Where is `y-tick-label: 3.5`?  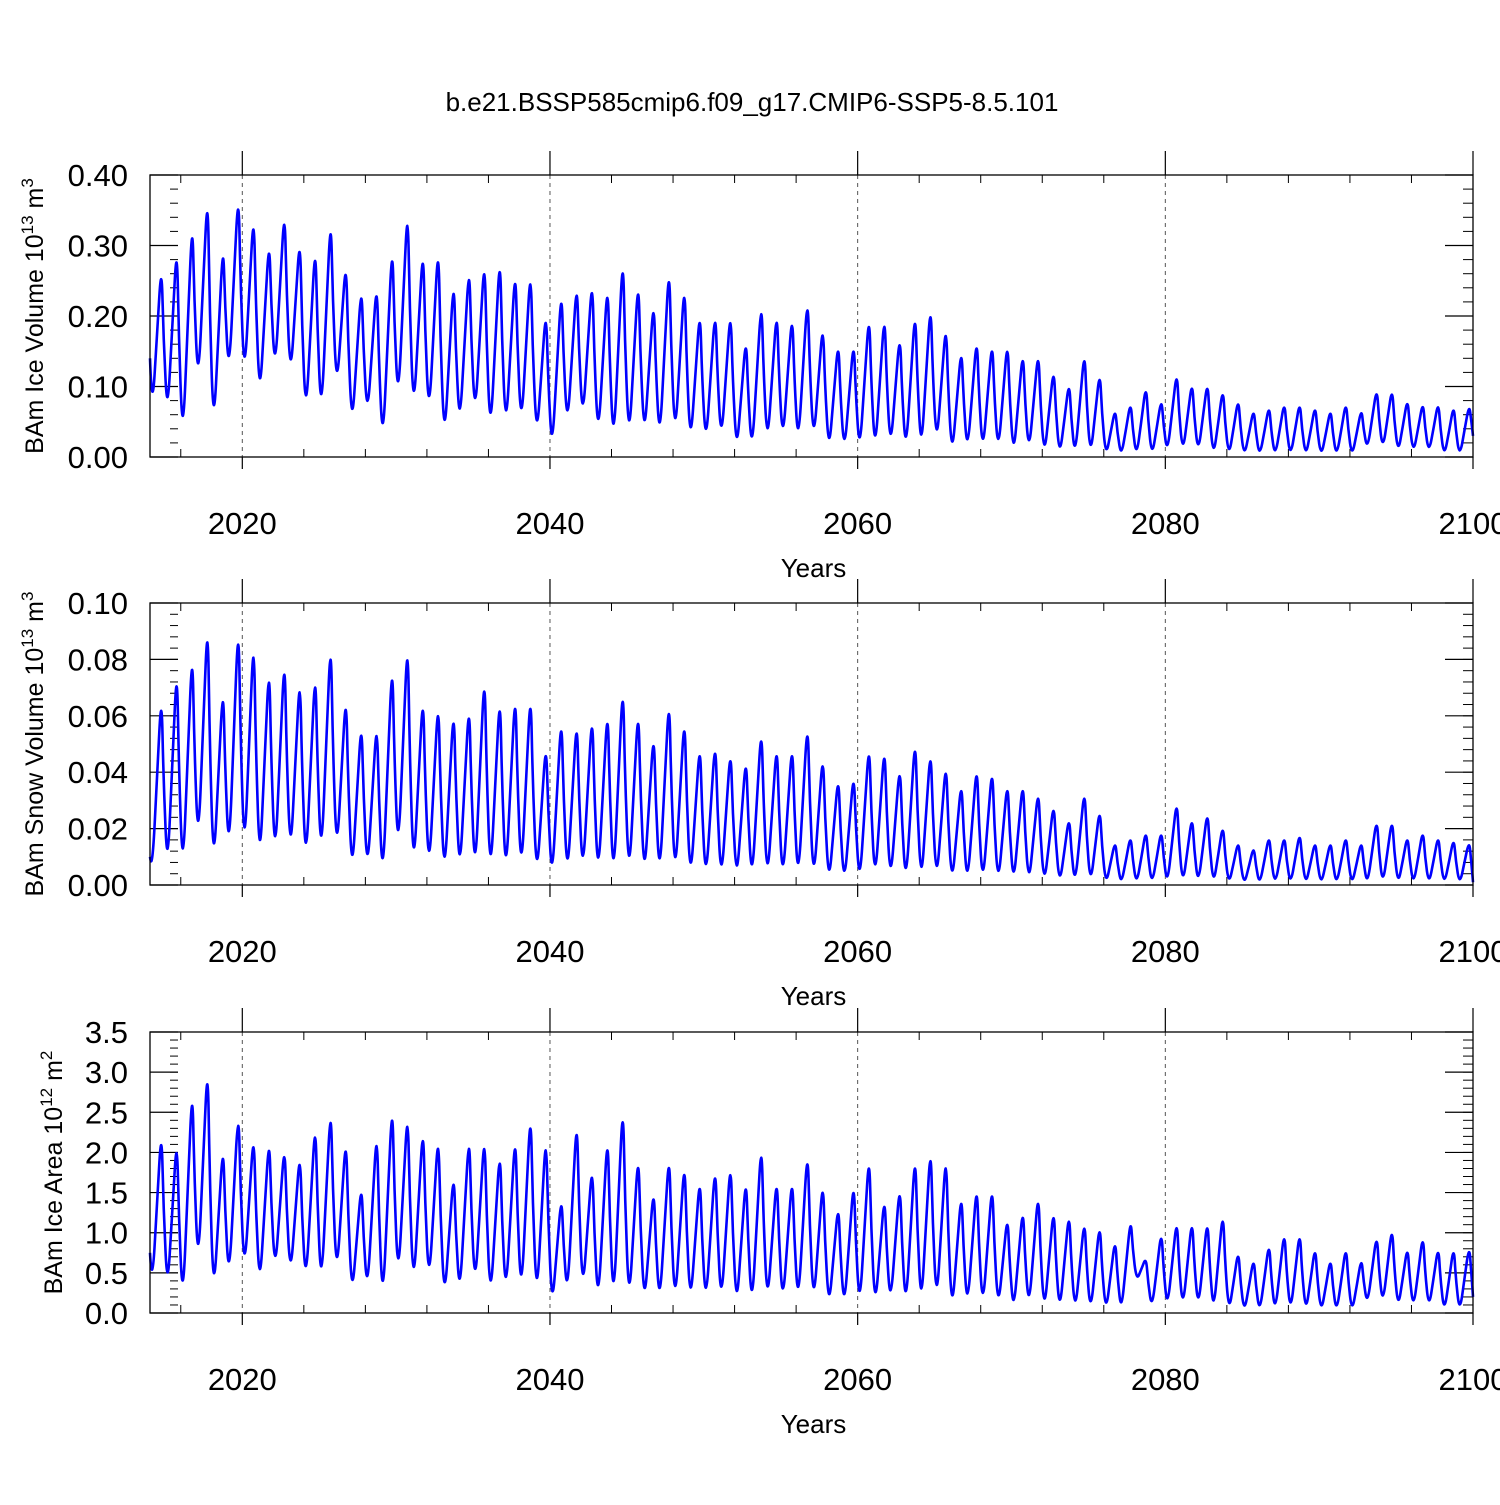
y-tick-label: 3.5 is located at coordinates (106, 1032).